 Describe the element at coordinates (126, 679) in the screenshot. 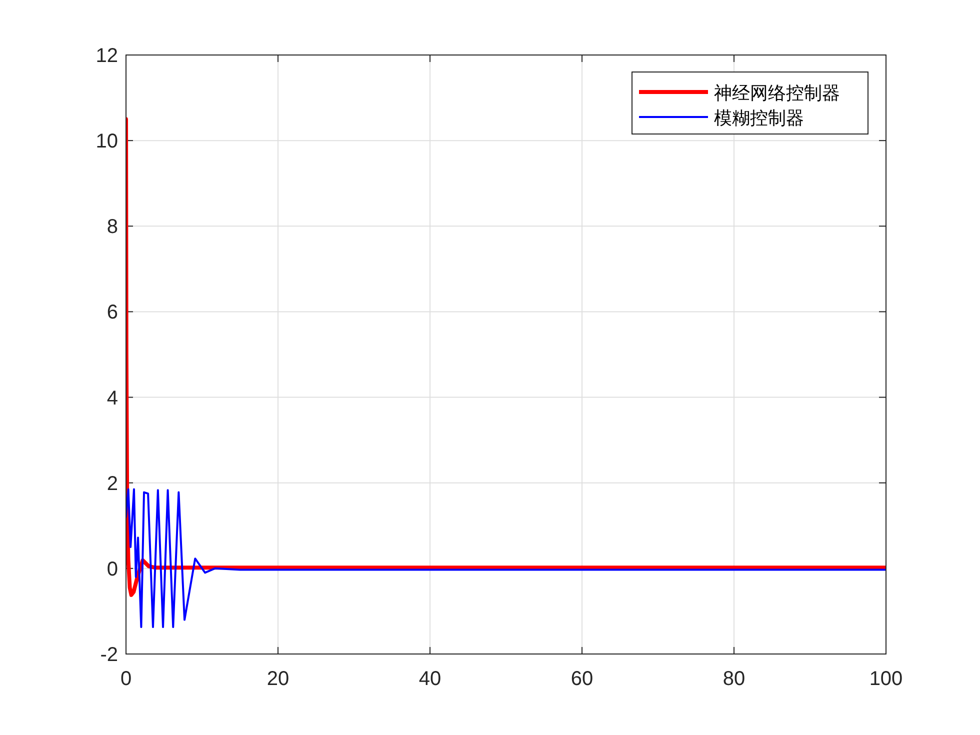

I see `x-tick-label: 0` at that location.